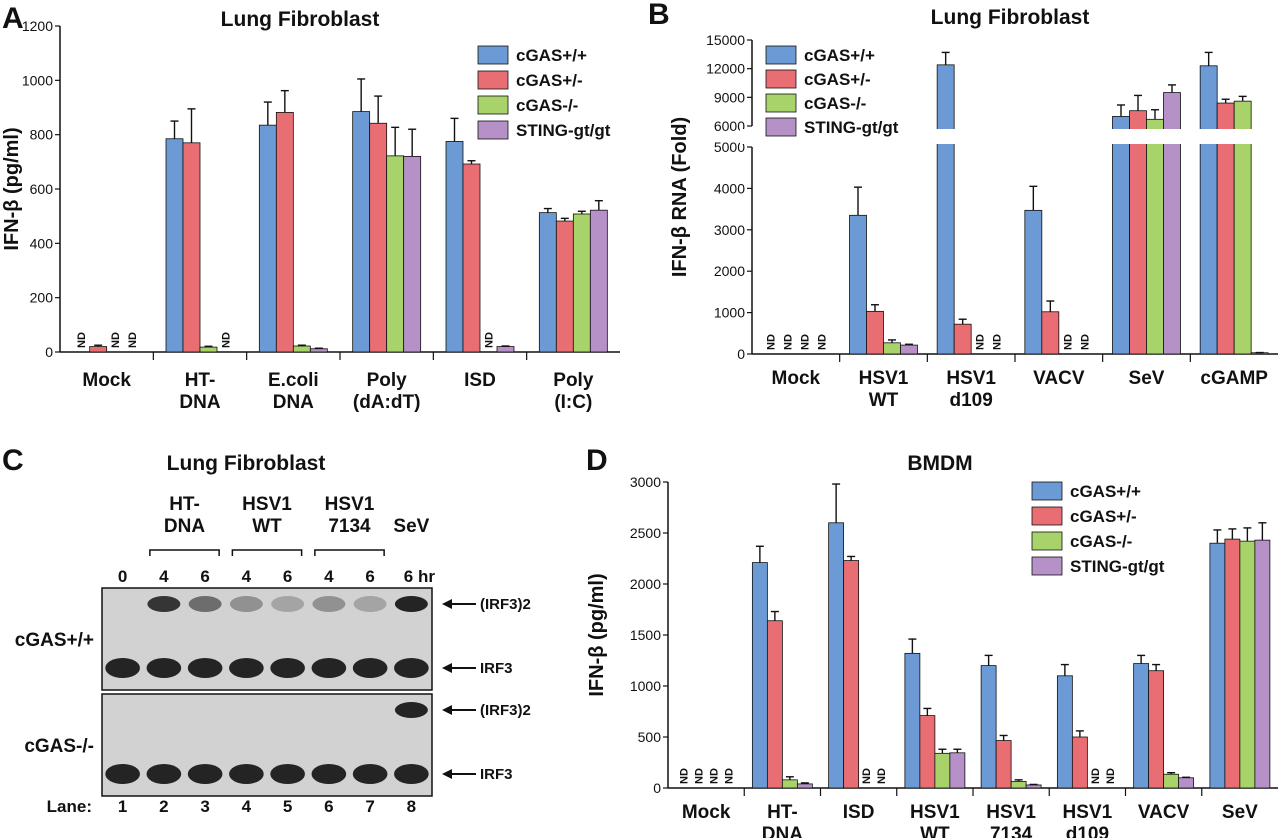 The width and height of the screenshot is (1280, 838). I want to click on legend-label: cGAS+/-, so click(549, 80).